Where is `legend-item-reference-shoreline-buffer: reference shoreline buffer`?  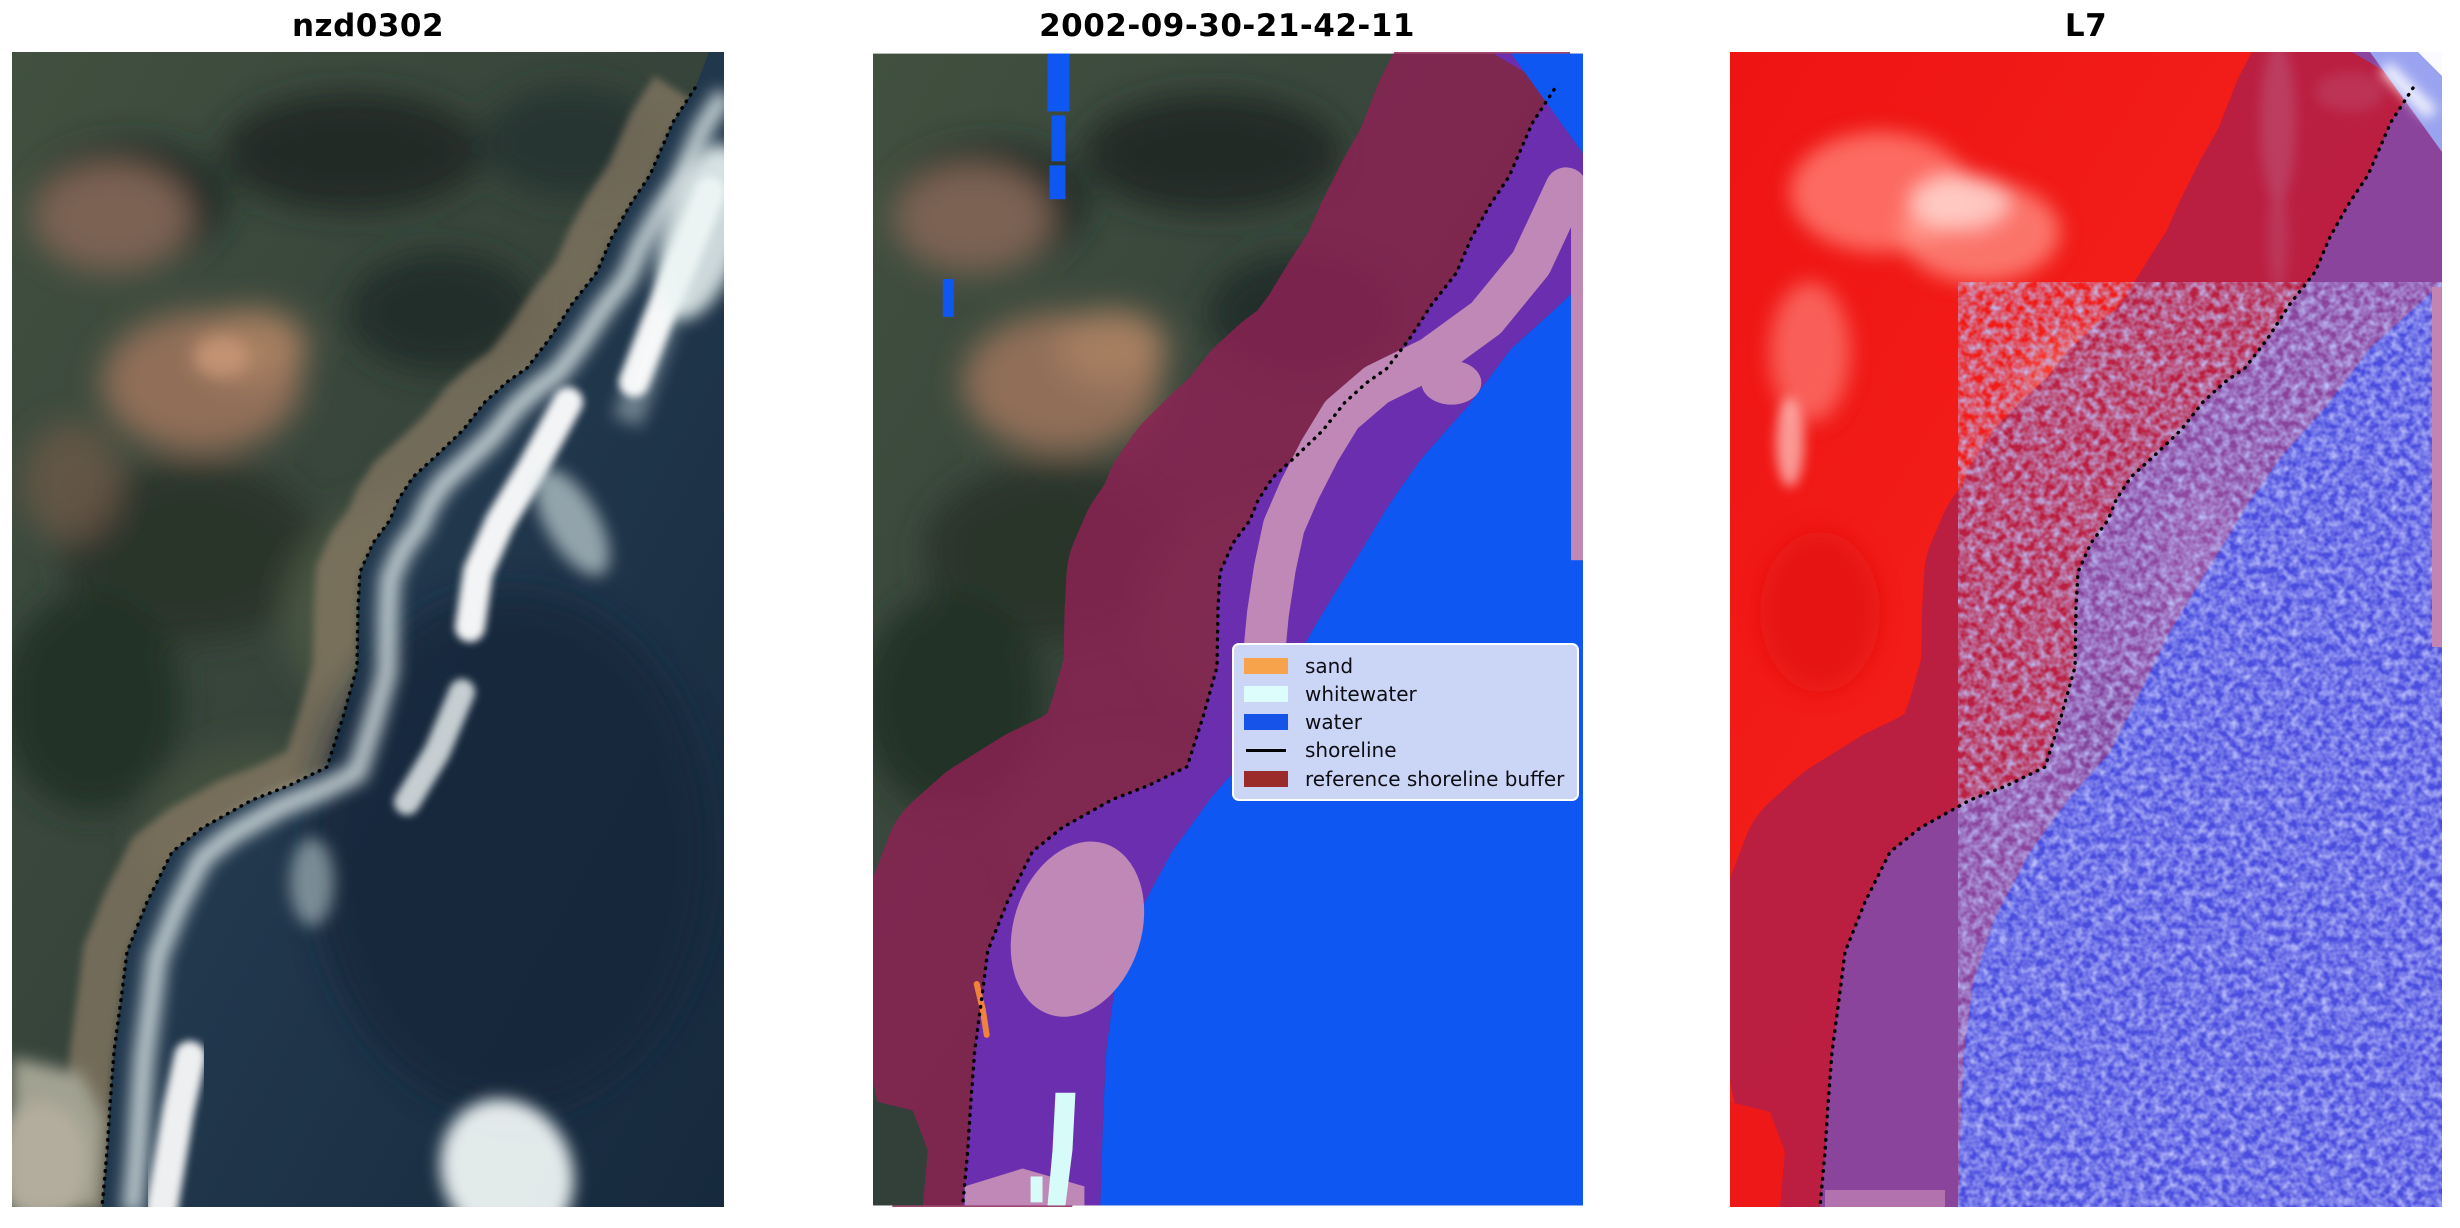
legend-item-reference-shoreline-buffer: reference shoreline buffer is located at coordinates (1405, 778).